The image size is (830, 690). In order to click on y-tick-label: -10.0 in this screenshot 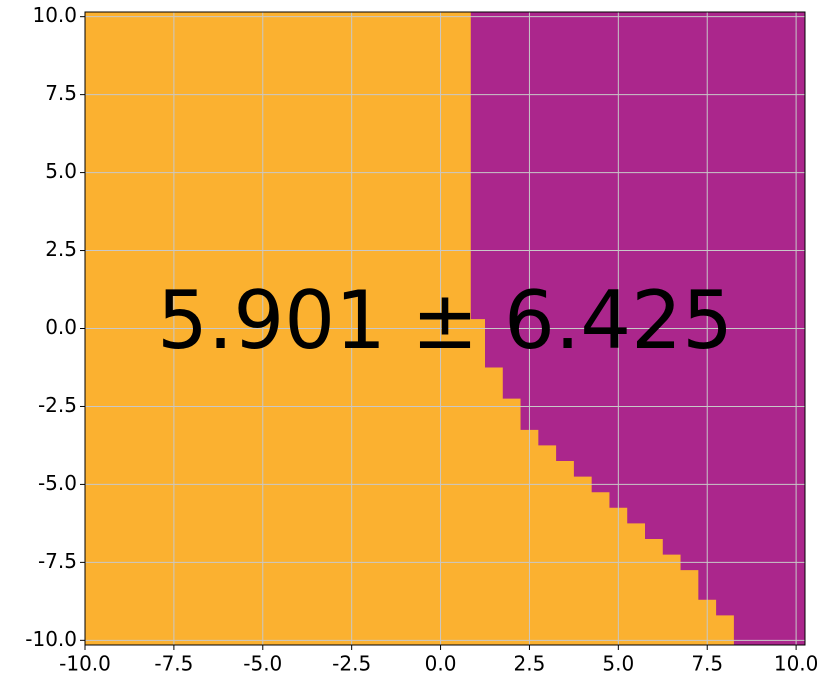, I will do `click(51, 639)`.